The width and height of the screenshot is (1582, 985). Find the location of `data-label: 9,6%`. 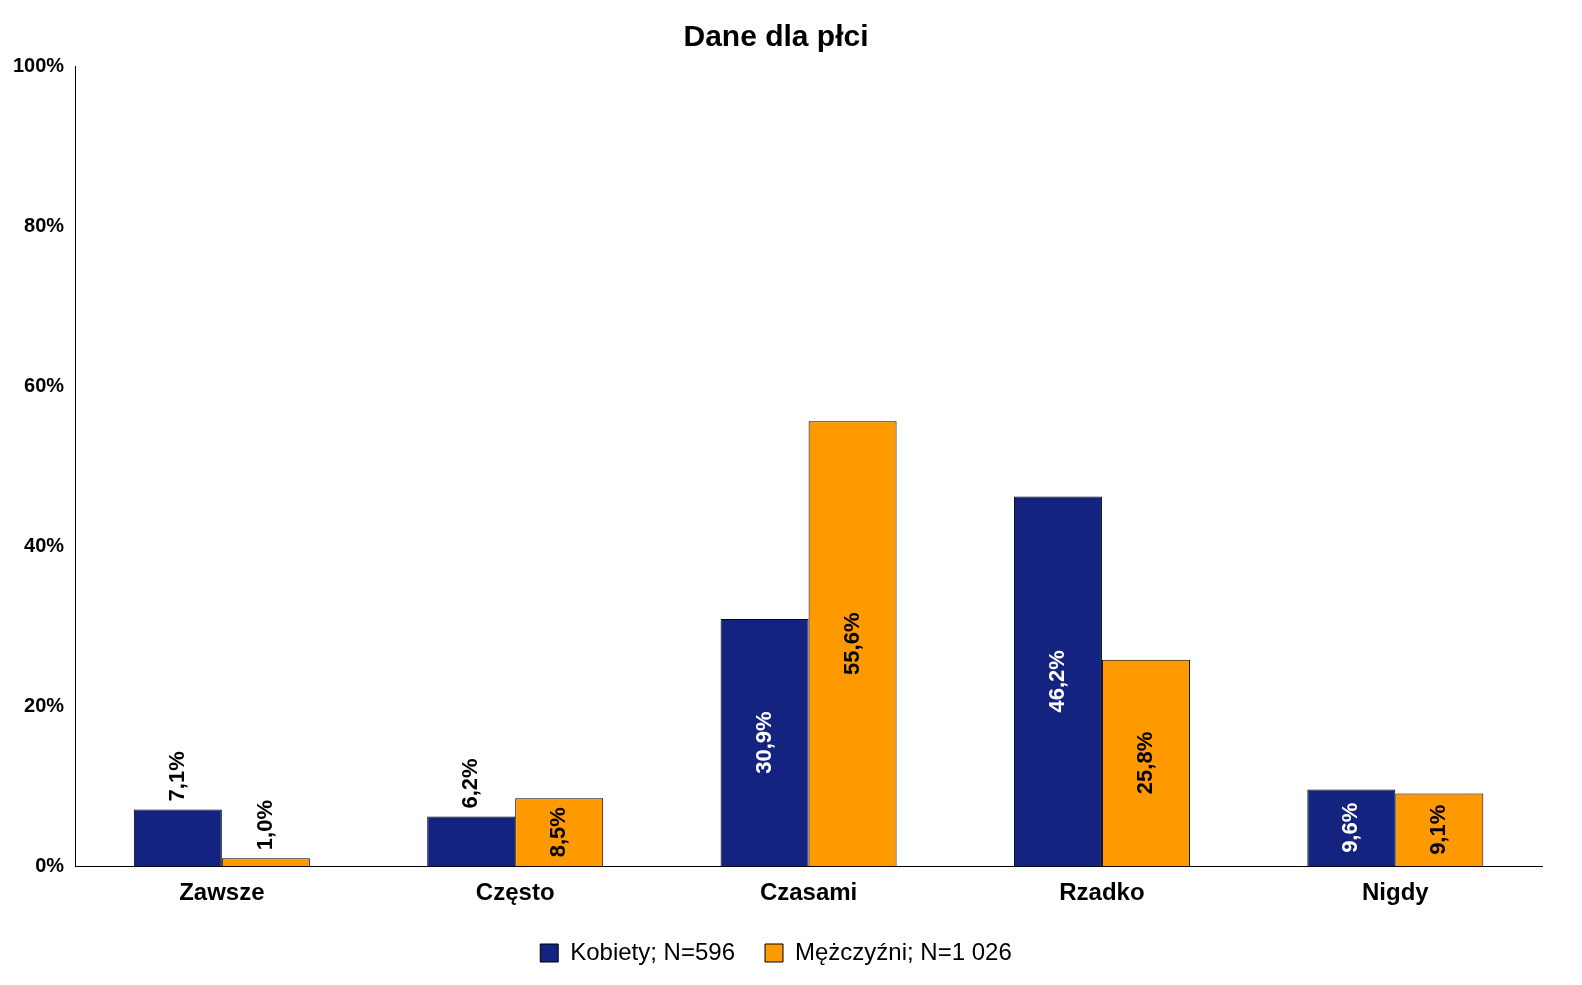

data-label: 9,6% is located at coordinates (1350, 827).